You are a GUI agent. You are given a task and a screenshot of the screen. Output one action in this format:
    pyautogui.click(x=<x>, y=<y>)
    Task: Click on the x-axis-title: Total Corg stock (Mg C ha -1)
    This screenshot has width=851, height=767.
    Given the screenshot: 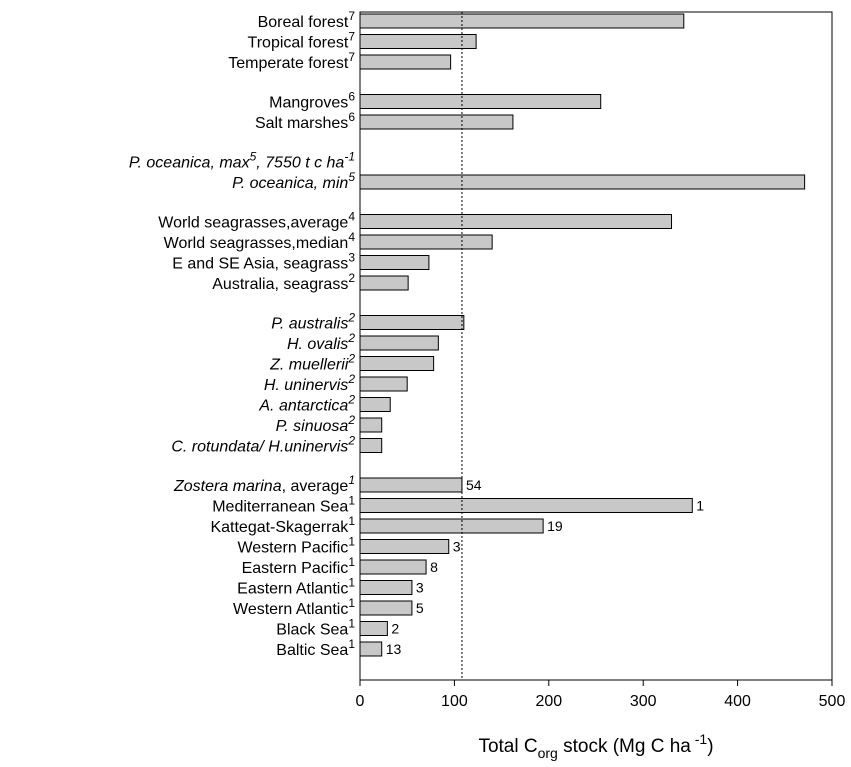 What is the action you would take?
    pyautogui.click(x=595, y=746)
    